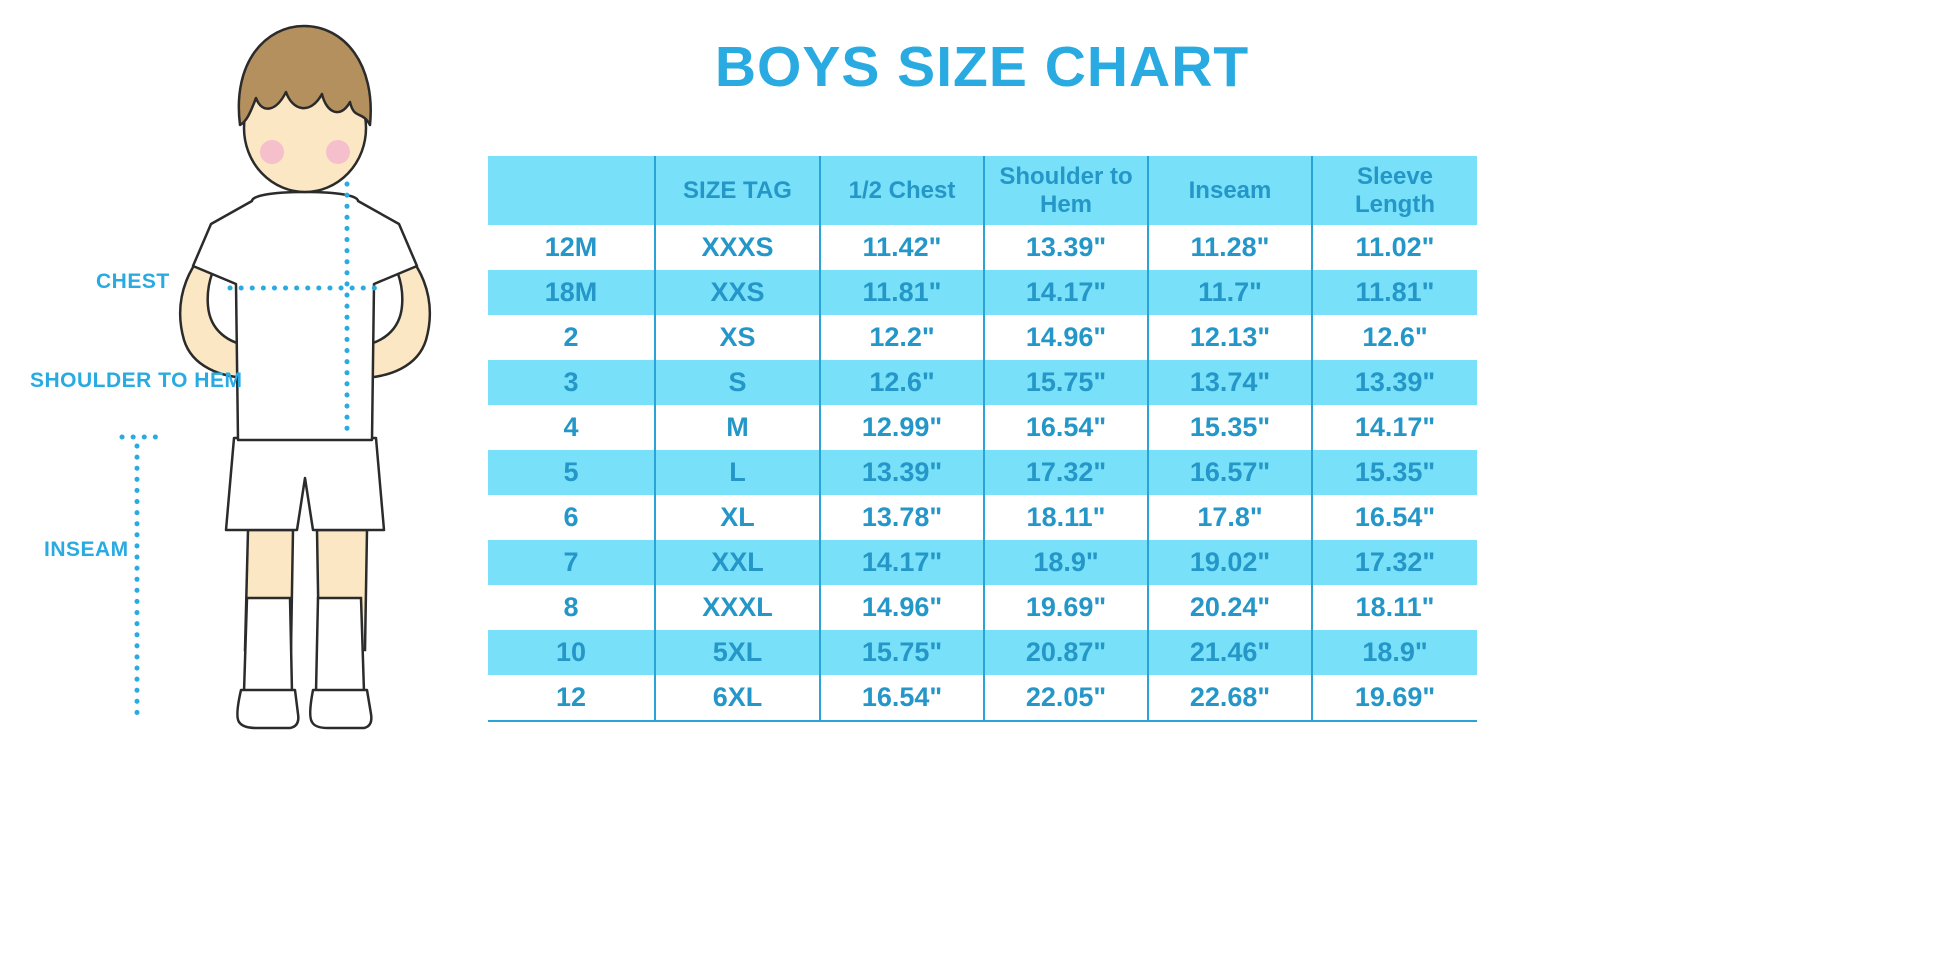 This screenshot has height=973, width=1946. I want to click on column-header-size, so click(571, 190).